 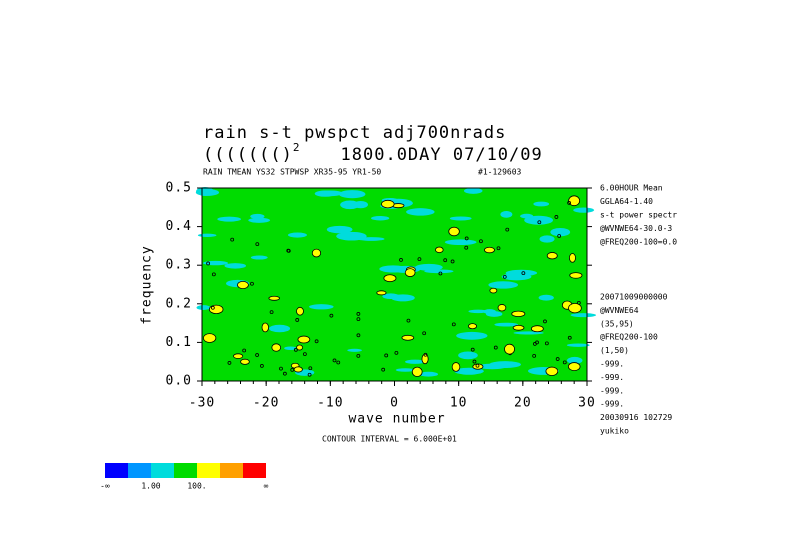 What do you see at coordinates (626, 201) in the screenshot?
I see `info-text: GGLA64-1.40` at bounding box center [626, 201].